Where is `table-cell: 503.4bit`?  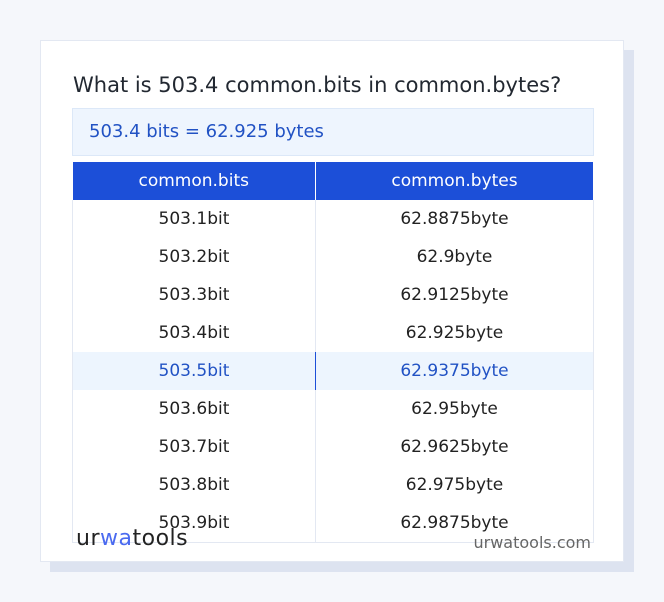
table-cell: 503.4bit is located at coordinates (194, 333).